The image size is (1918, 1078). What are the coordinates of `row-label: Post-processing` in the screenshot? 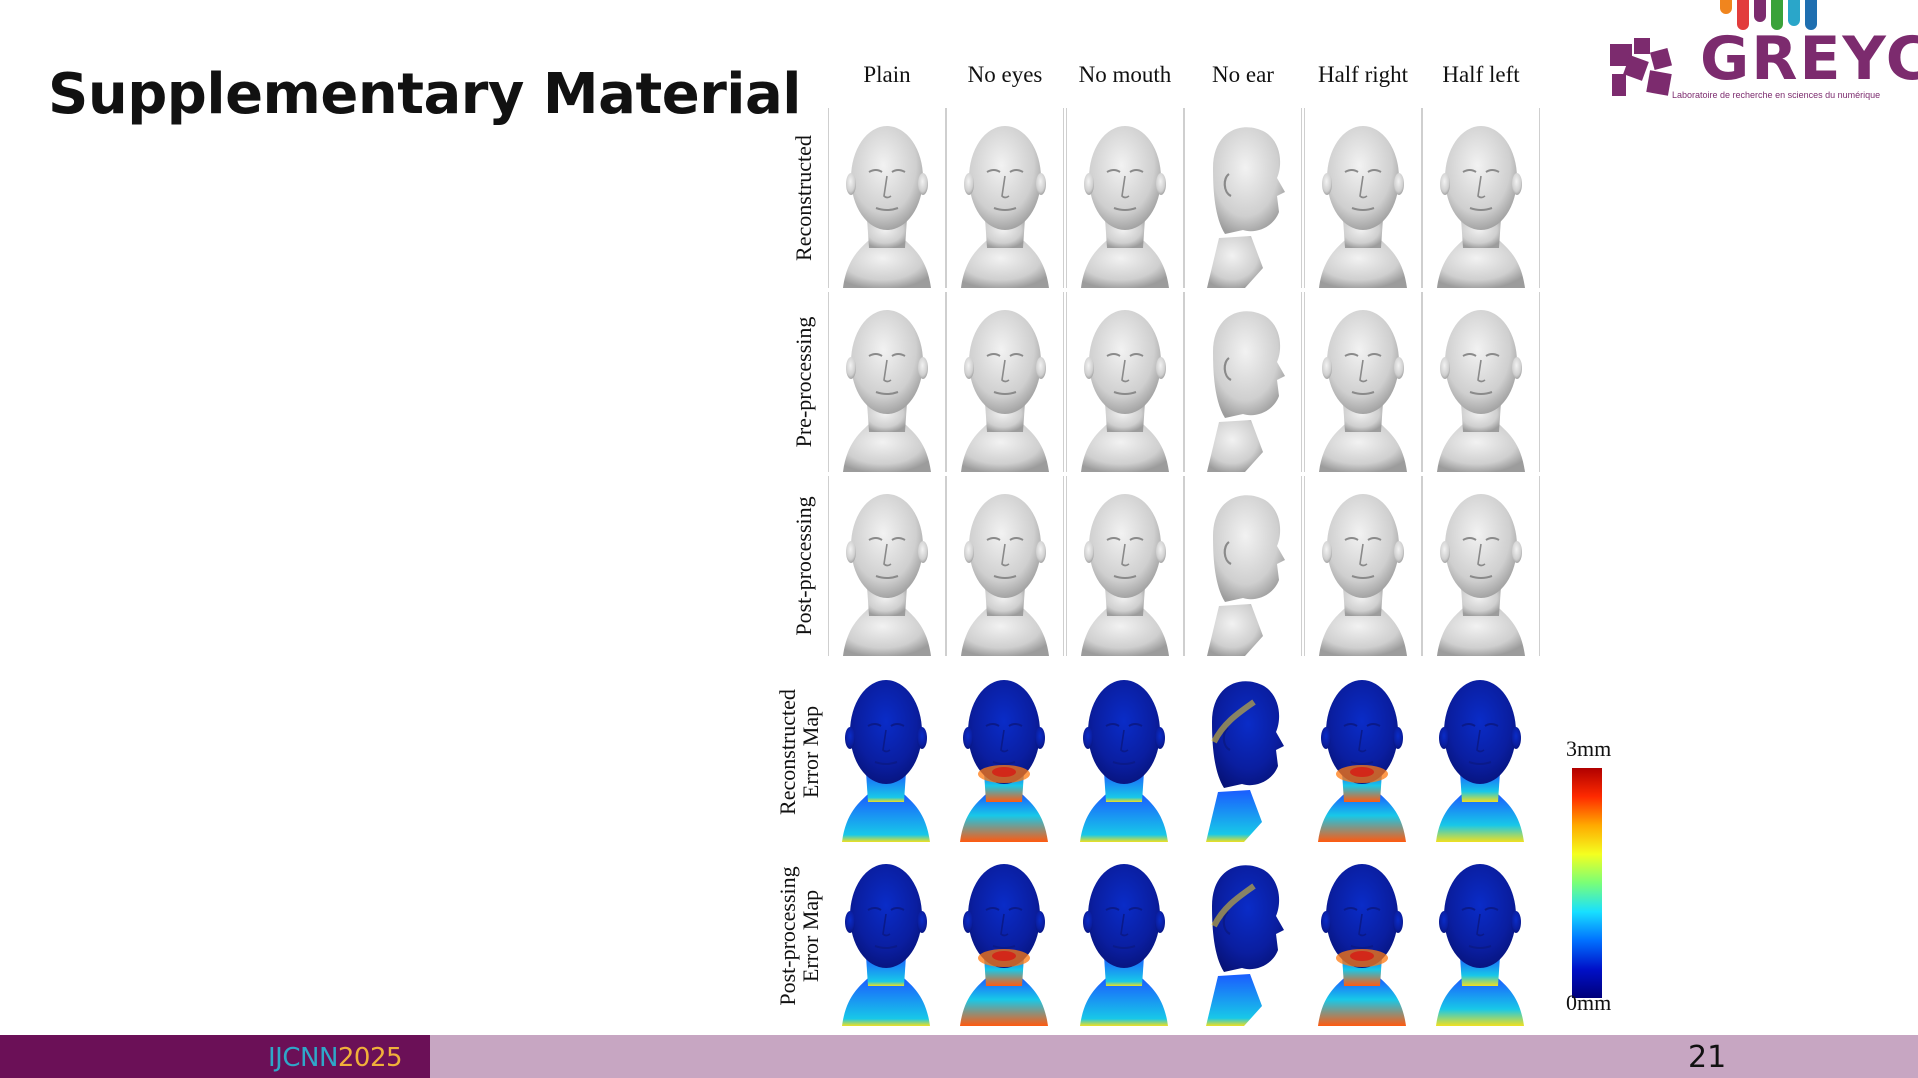 It's located at (803, 566).